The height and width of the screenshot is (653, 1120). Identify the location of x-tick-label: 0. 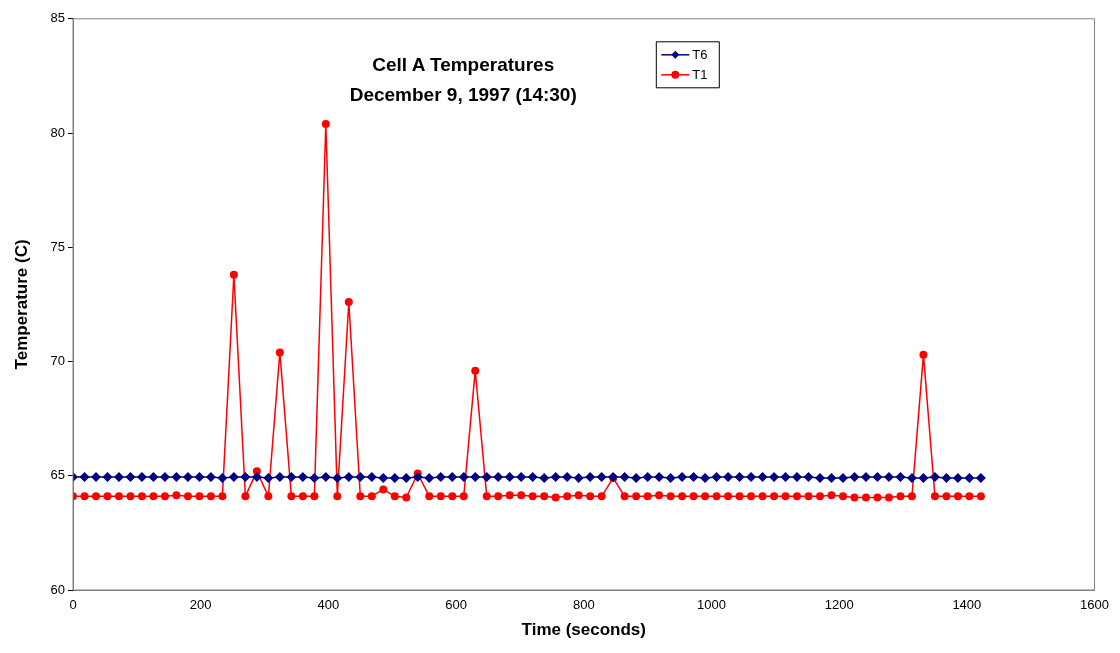
(73, 605).